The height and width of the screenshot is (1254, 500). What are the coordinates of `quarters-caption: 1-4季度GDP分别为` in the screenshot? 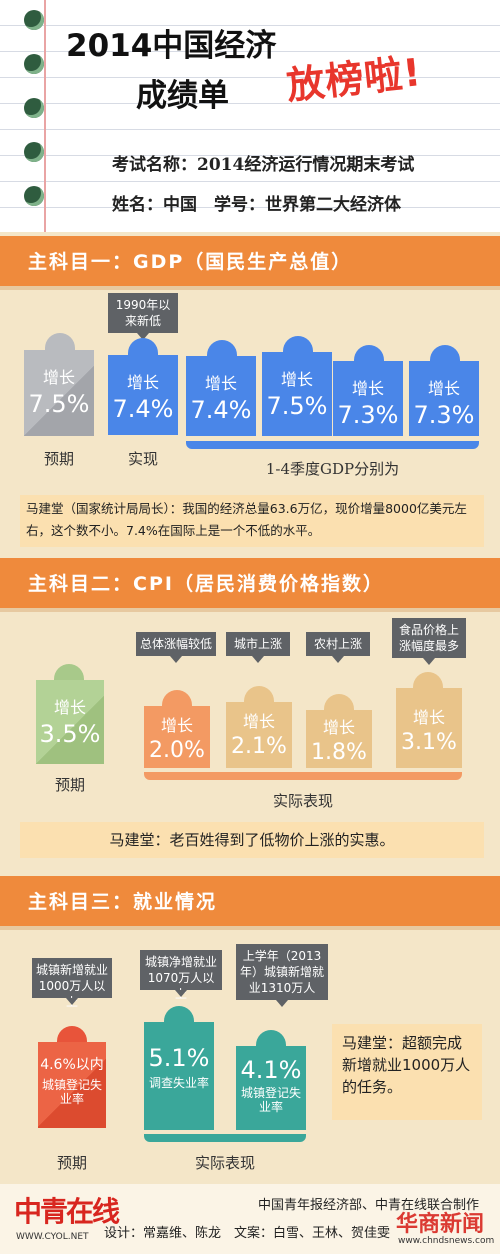 It's located at (332, 469).